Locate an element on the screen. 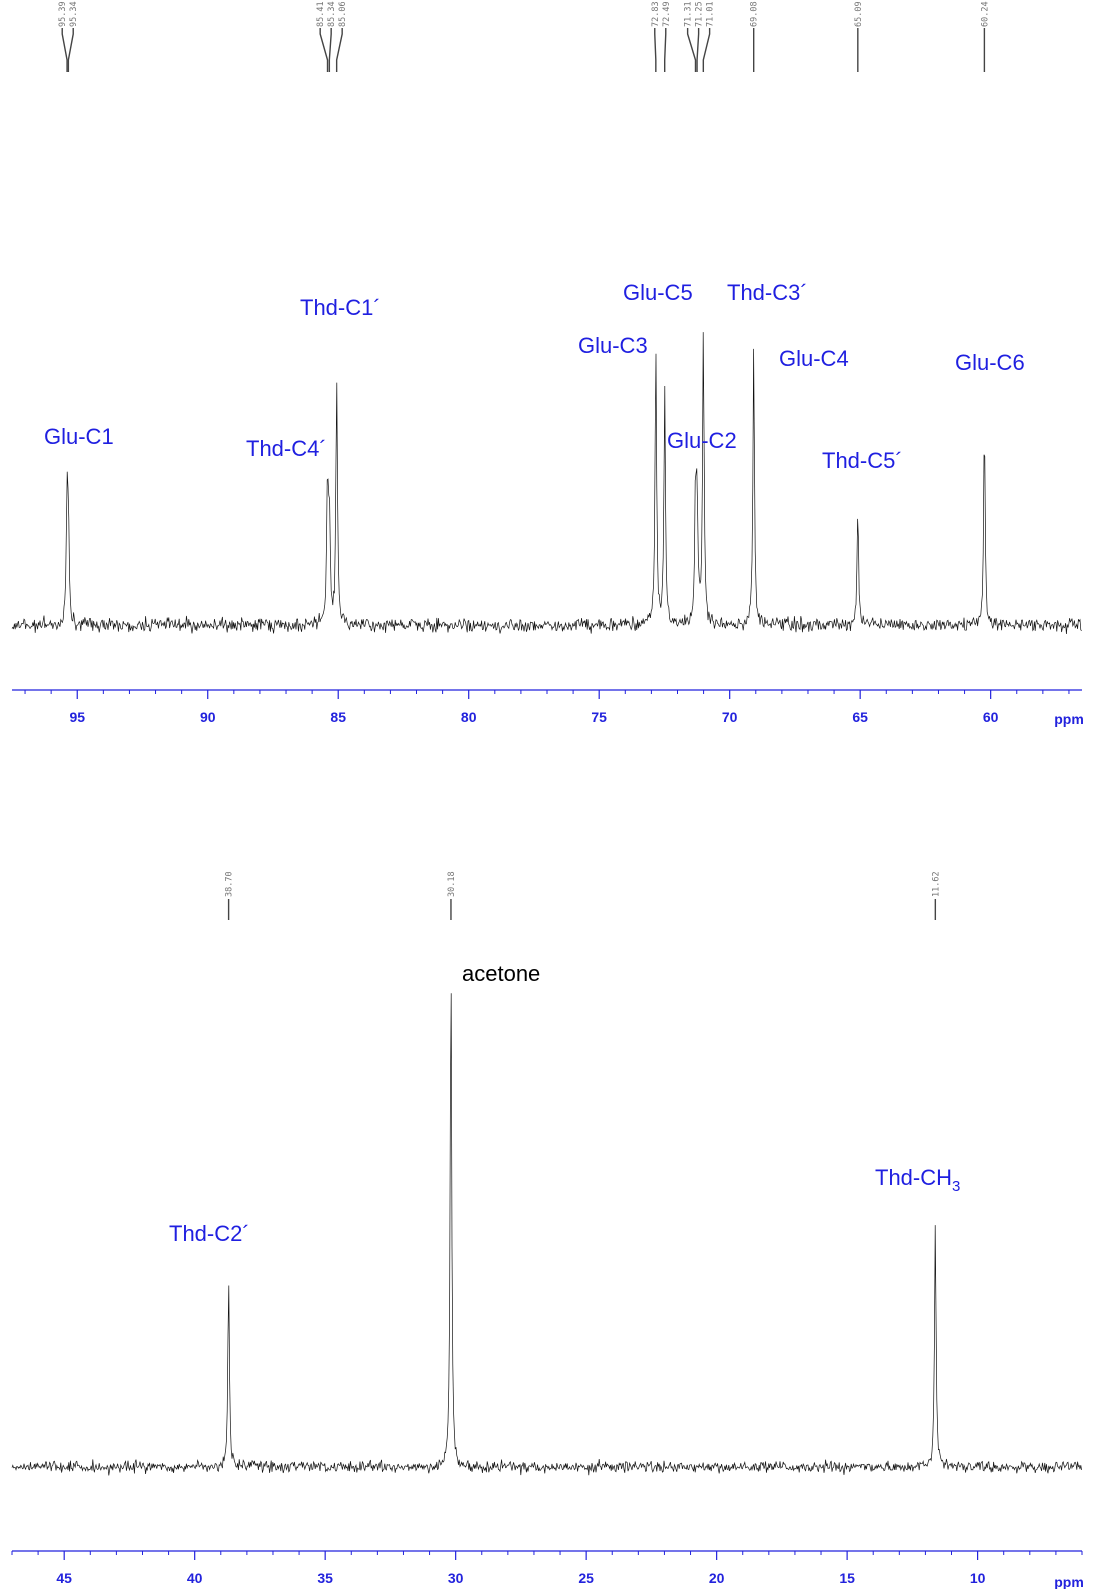  annotation-glu-c2: Glu-C2 is located at coordinates (702, 440).